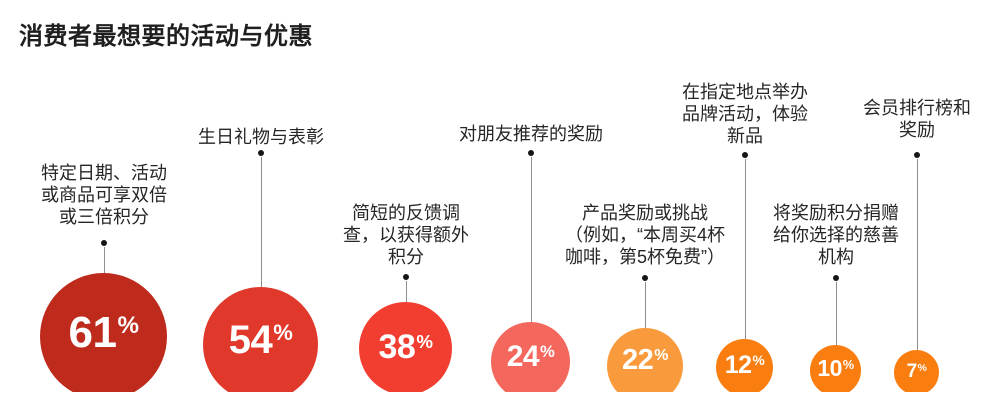  I want to click on value-number: 12, so click(738, 365).